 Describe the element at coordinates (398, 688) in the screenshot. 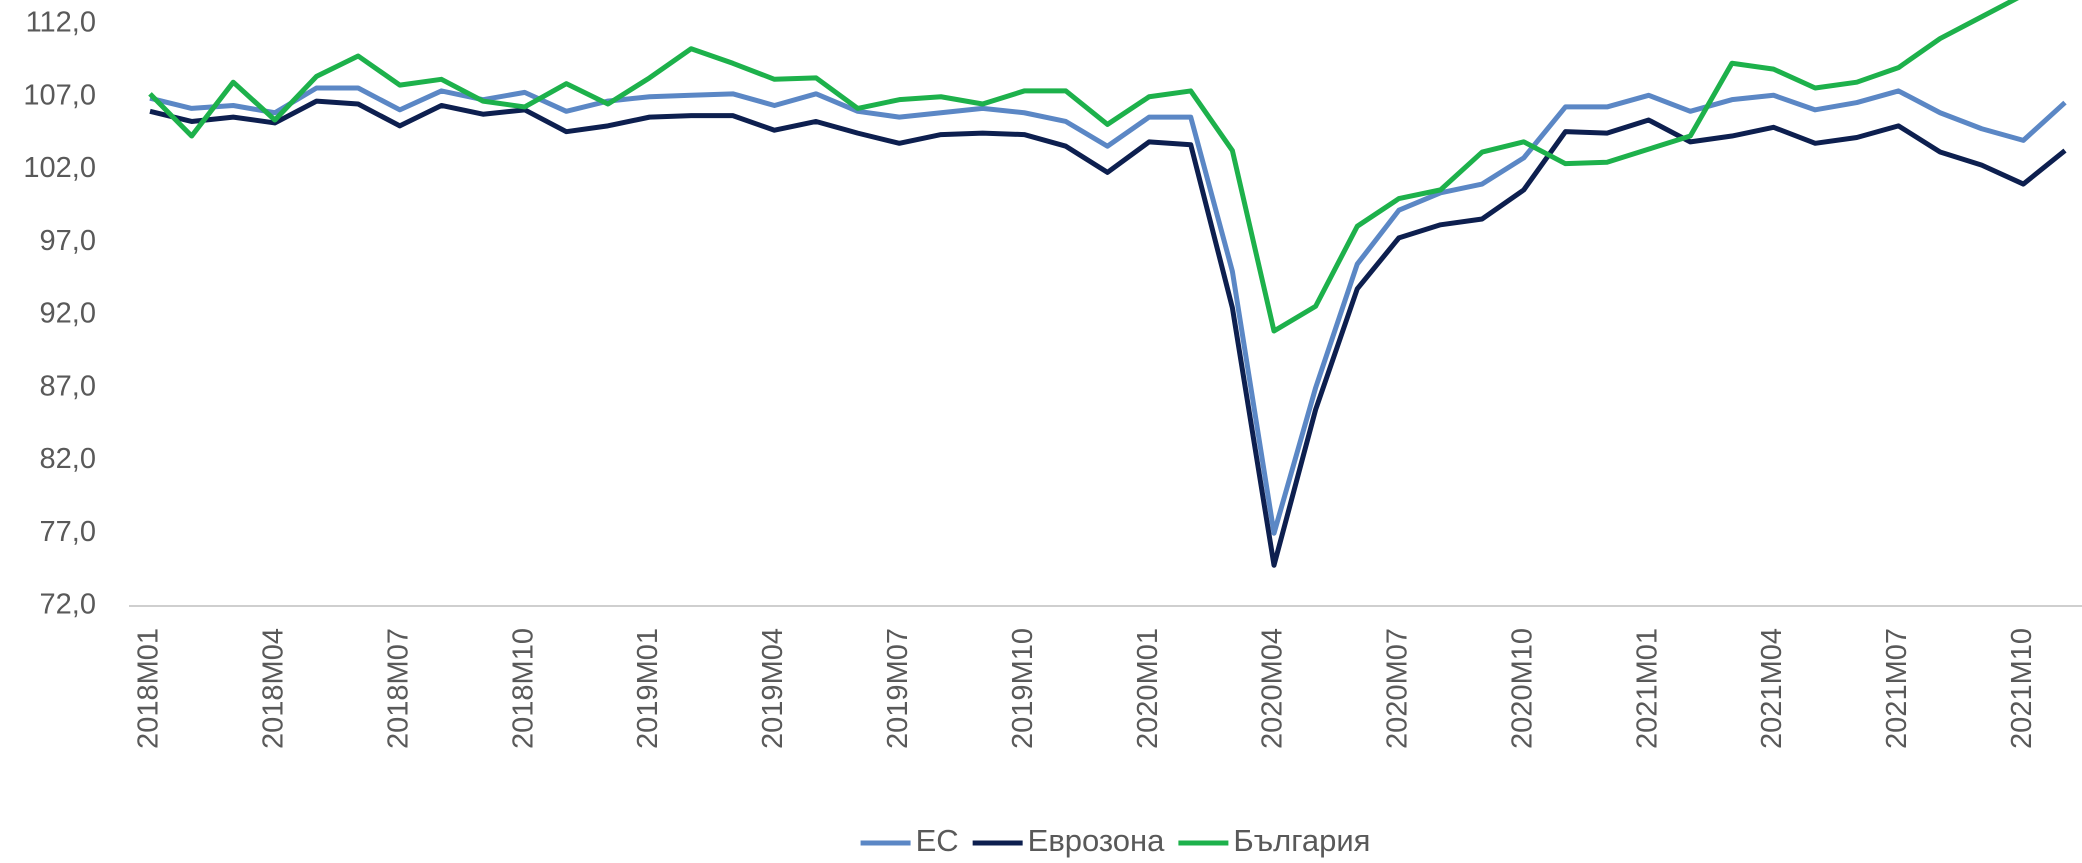

I see `x-tick-label: 2018M07` at that location.